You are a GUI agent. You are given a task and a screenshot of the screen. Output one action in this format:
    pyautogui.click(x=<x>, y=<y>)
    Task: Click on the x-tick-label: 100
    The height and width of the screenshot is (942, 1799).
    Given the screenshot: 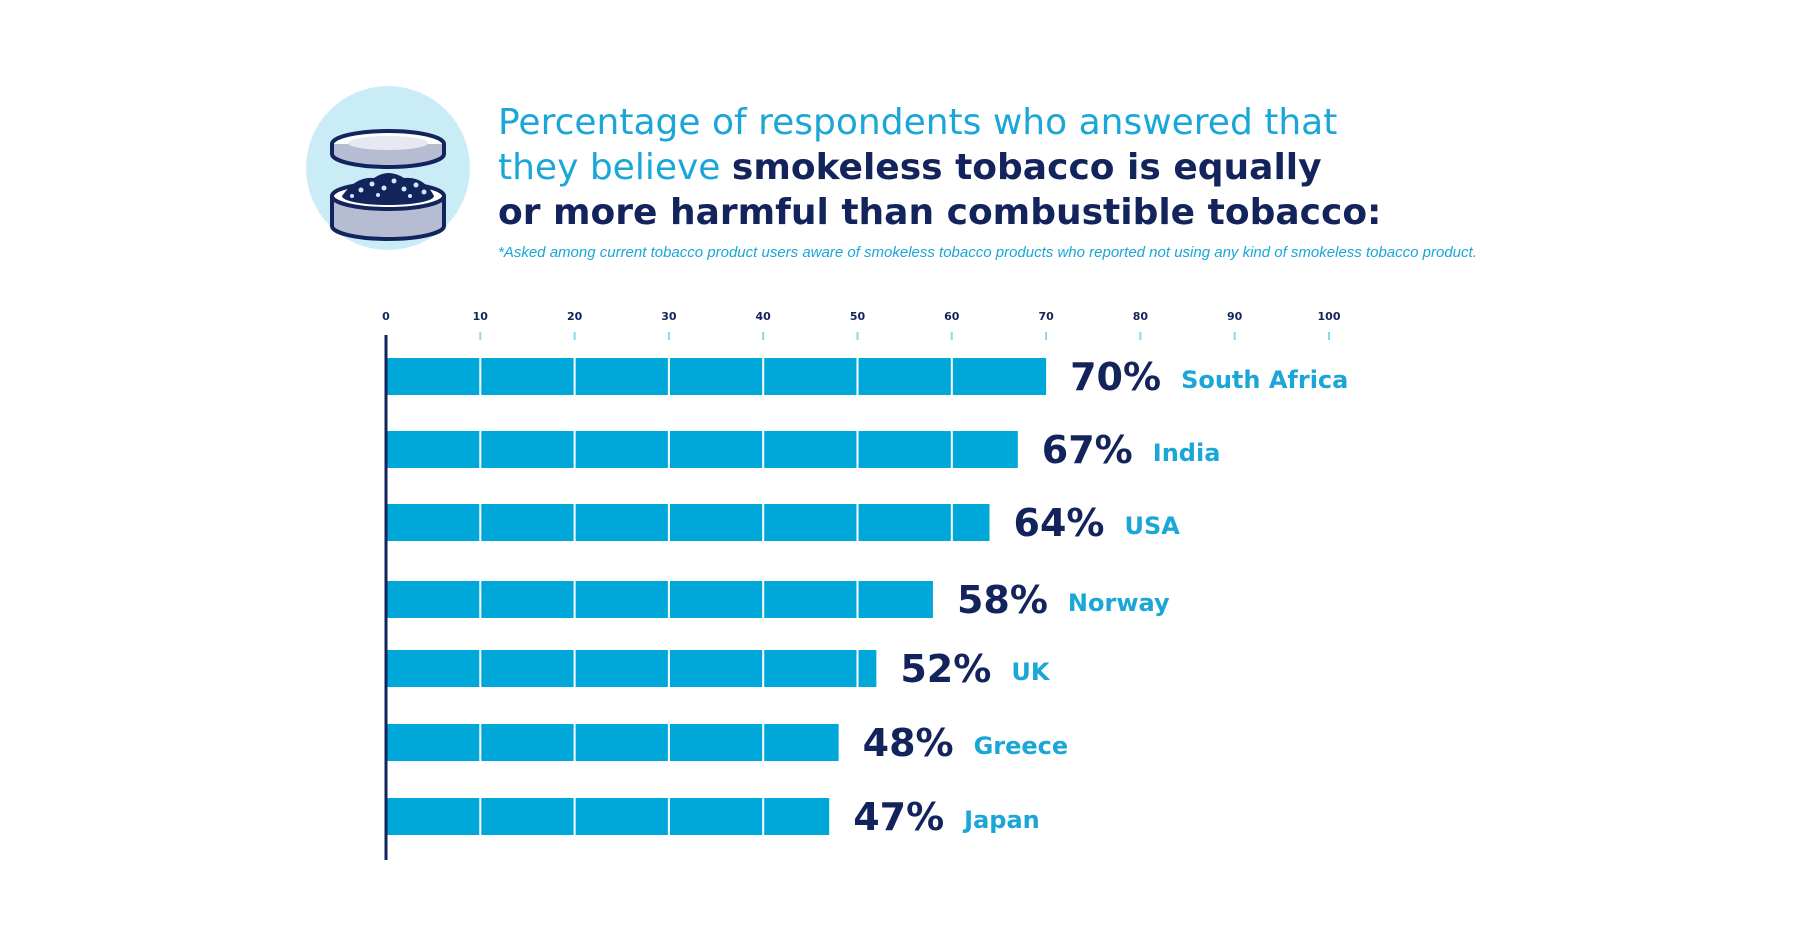 What is the action you would take?
    pyautogui.click(x=1329, y=316)
    